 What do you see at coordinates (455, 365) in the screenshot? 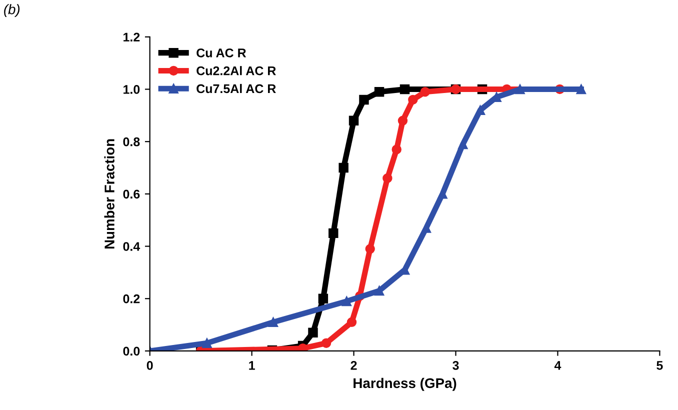
I see `x-tick-label: 3` at bounding box center [455, 365].